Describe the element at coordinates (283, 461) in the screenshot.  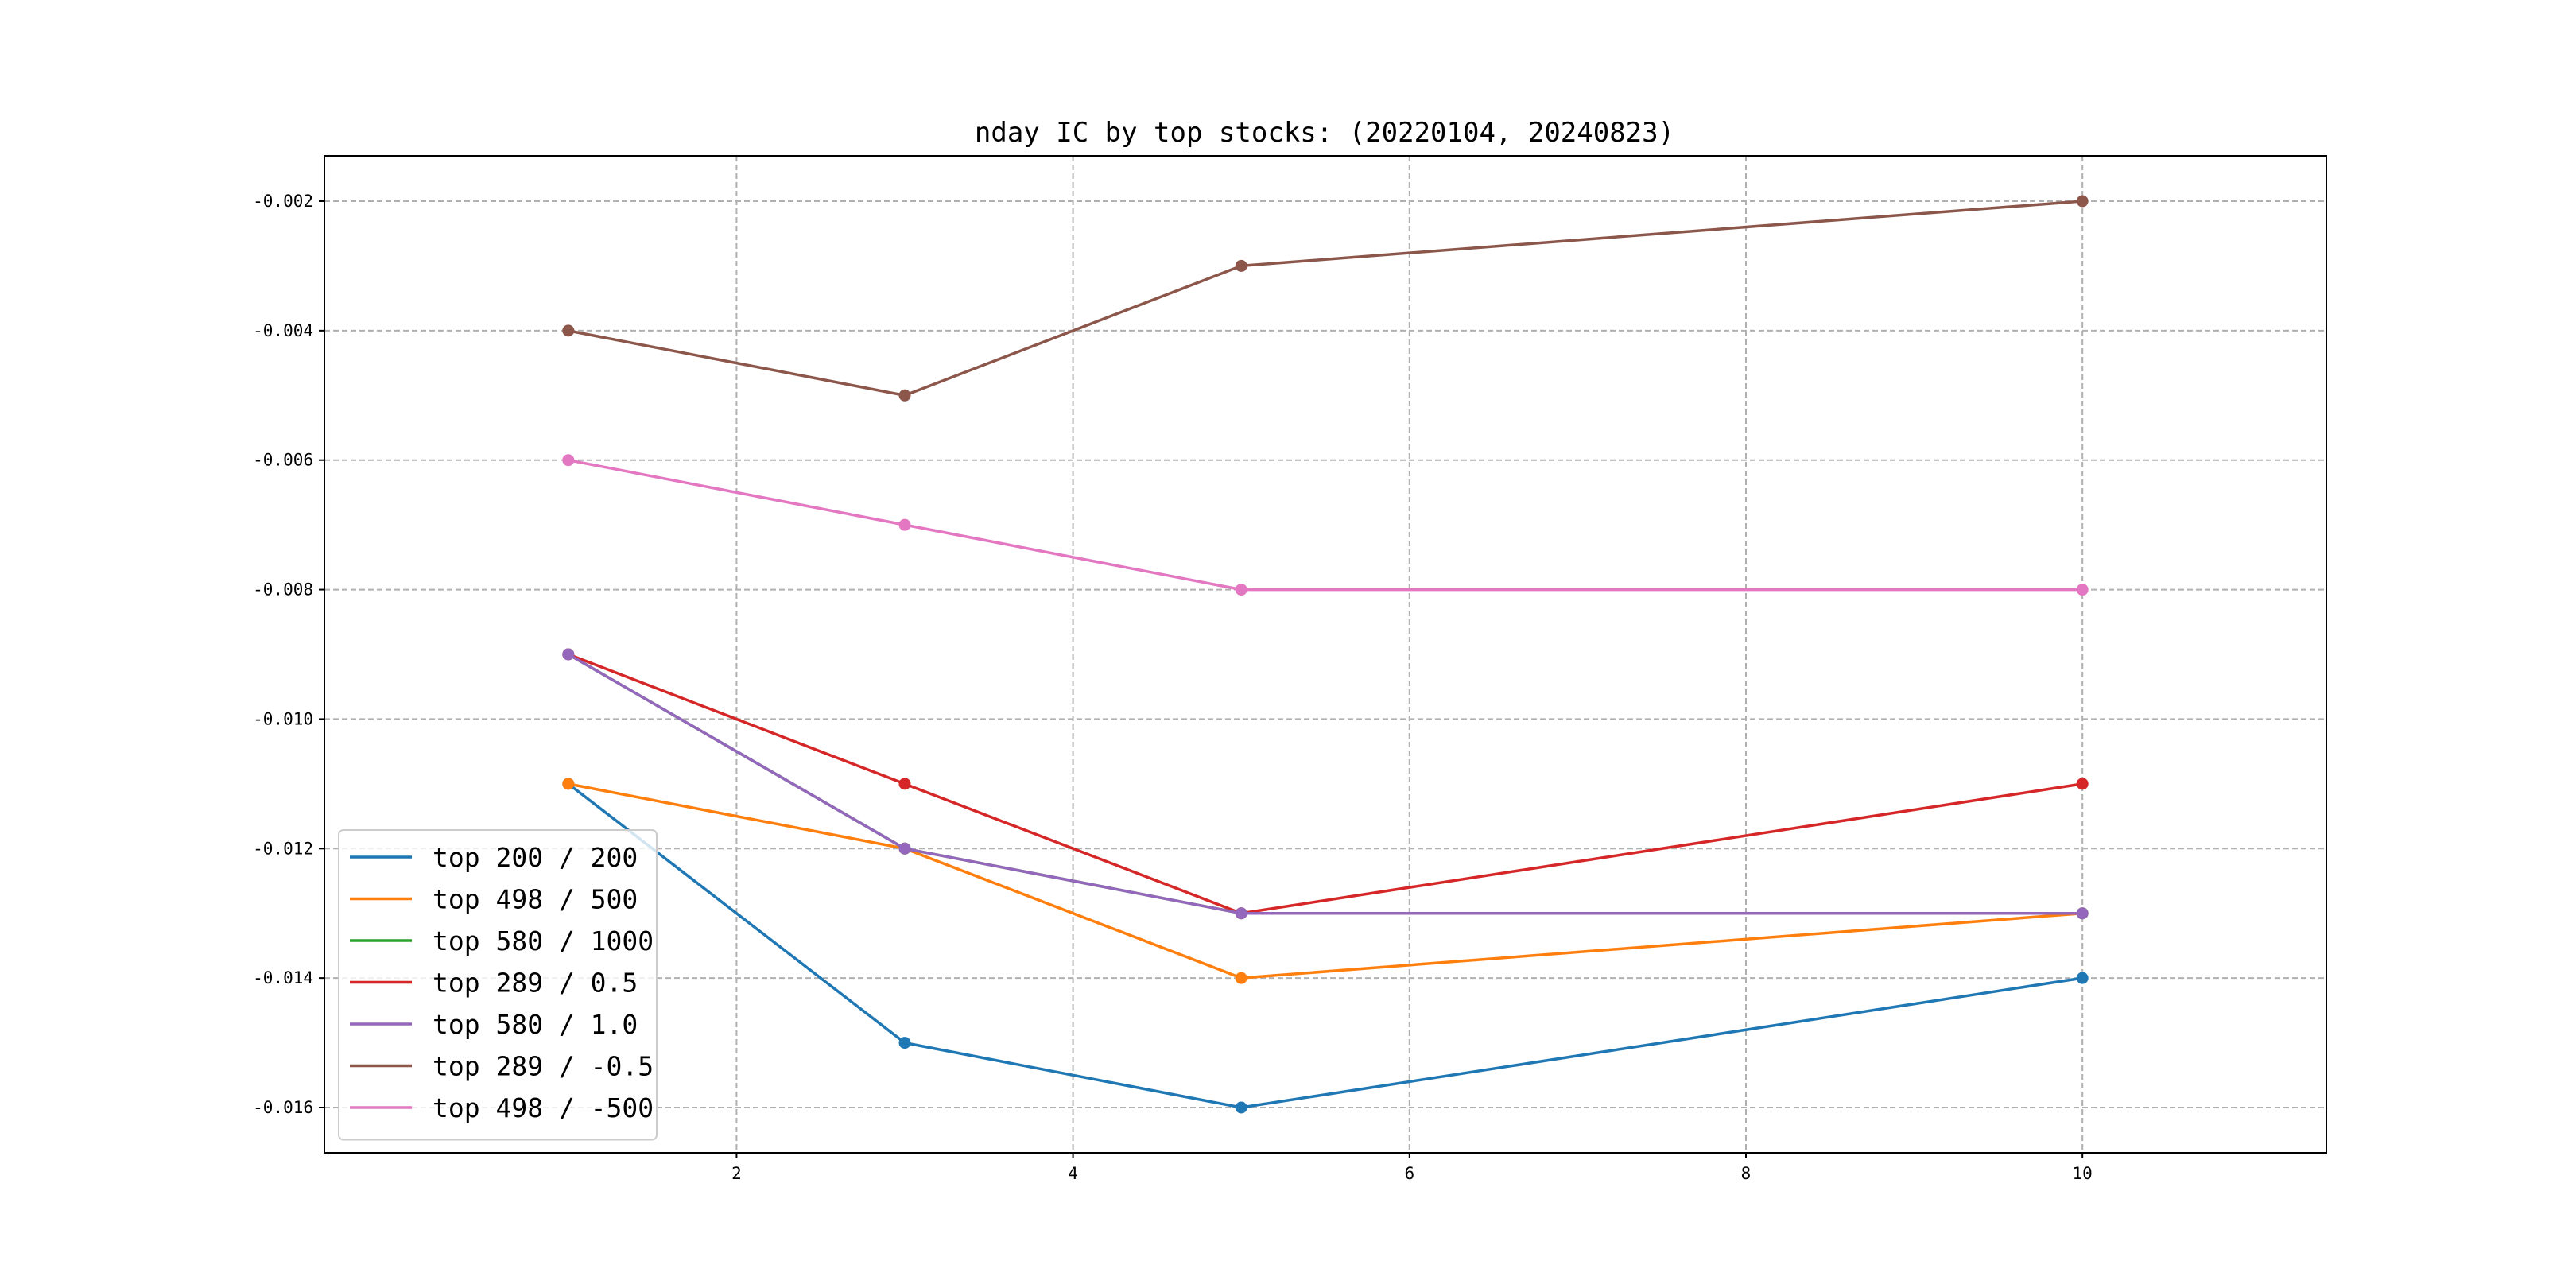
I see `y-tick-label: -0.006` at that location.